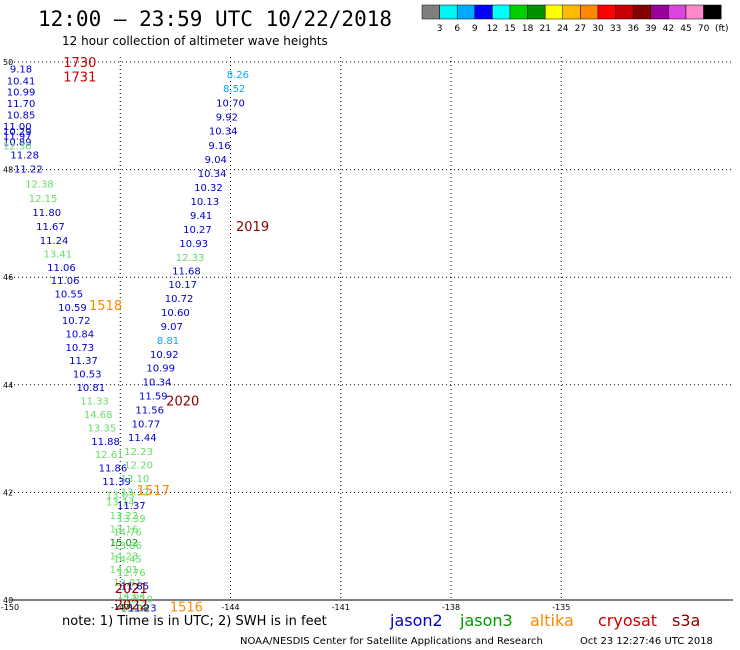  I want to click on swh-label: 14.64, so click(131, 596).